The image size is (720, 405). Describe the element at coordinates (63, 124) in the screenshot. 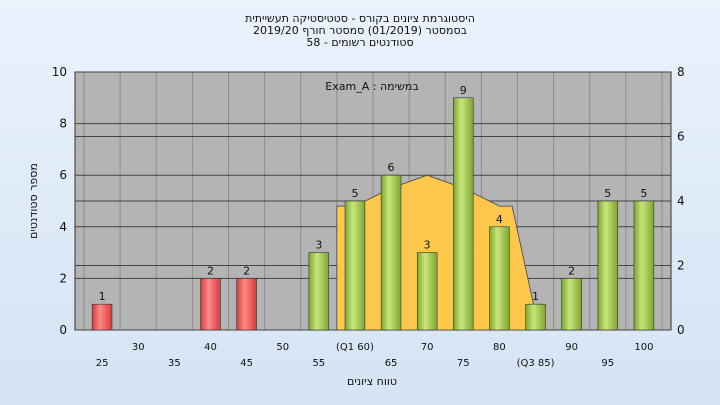

I see `y-tick-label: 8` at that location.